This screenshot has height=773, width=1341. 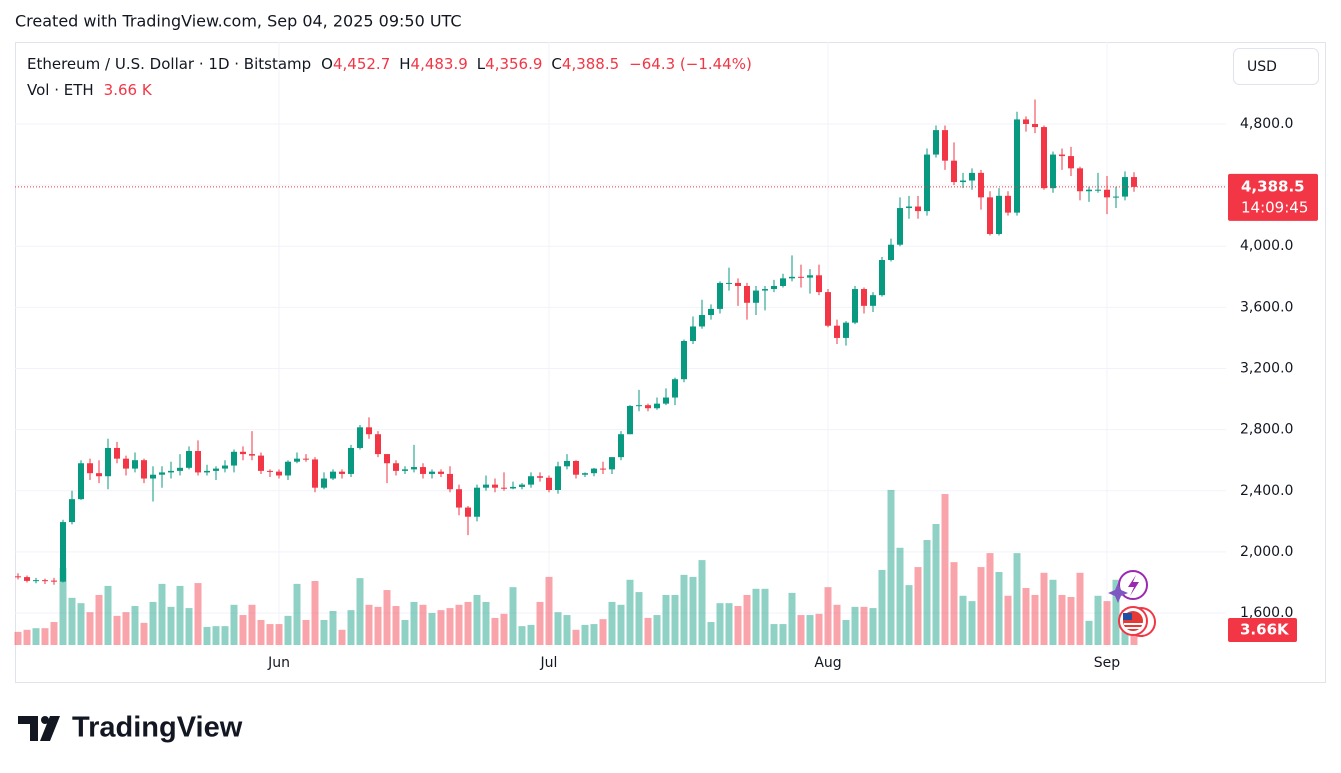 I want to click on brand: TradingView, so click(x=130, y=728).